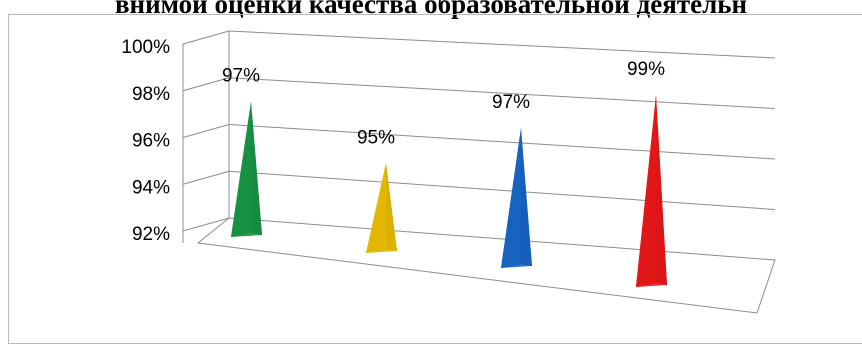 The image size is (862, 344). I want to click on y-axis-ticks: 92% 94% 96% 98% 100%, so click(152, 141).